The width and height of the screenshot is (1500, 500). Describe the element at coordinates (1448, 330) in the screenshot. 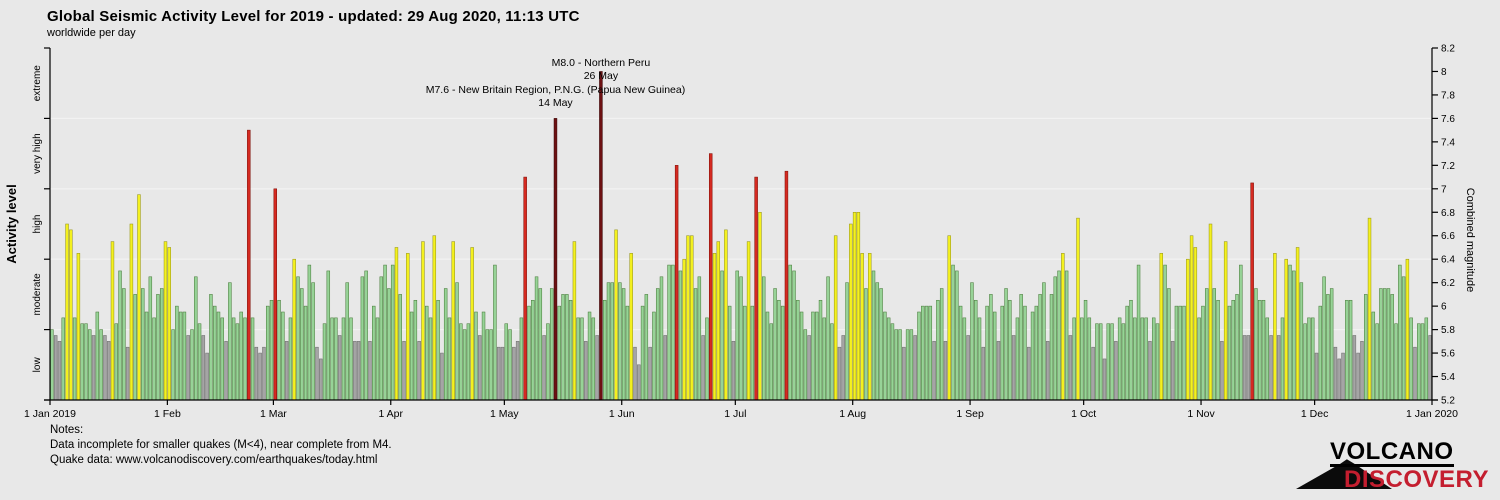

I see `right-axis-tick-label: 5.8` at that location.